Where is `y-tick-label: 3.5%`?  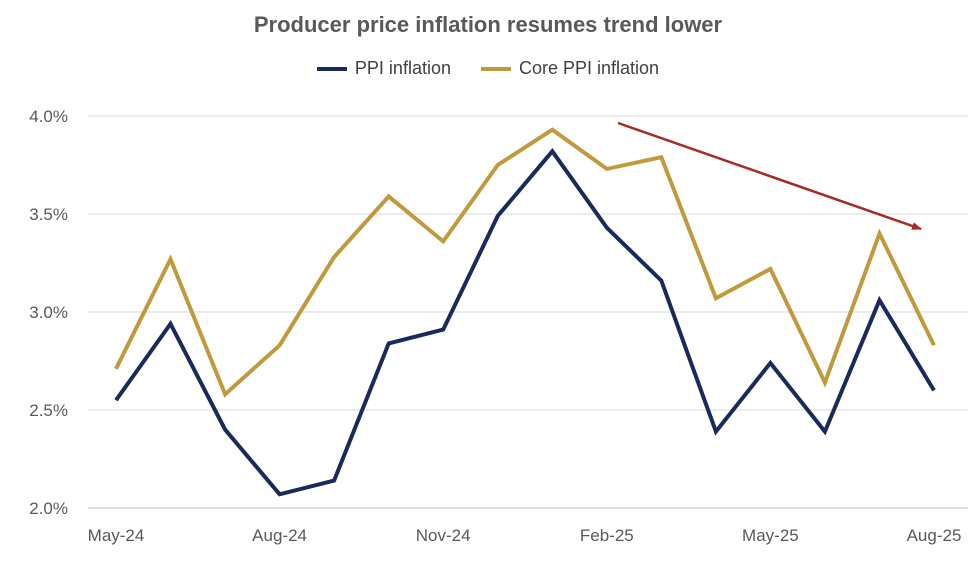
y-tick-label: 3.5% is located at coordinates (48, 214).